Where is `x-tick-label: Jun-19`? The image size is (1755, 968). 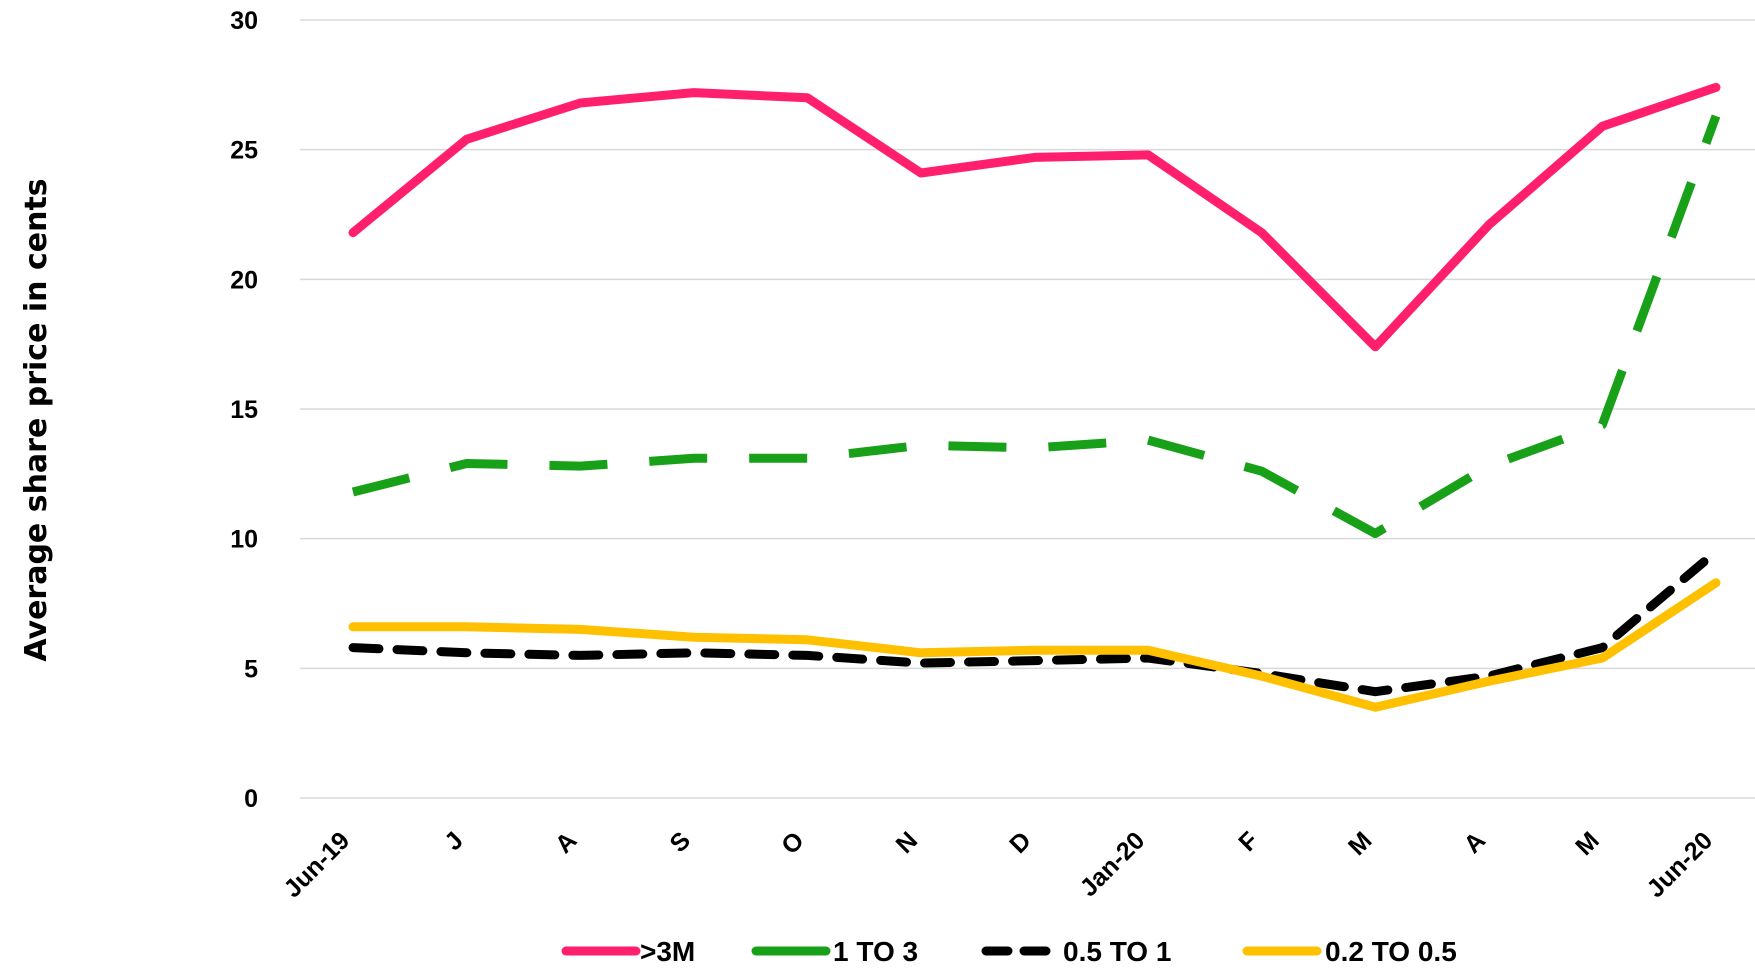 x-tick-label: Jun-19 is located at coordinates (316, 864).